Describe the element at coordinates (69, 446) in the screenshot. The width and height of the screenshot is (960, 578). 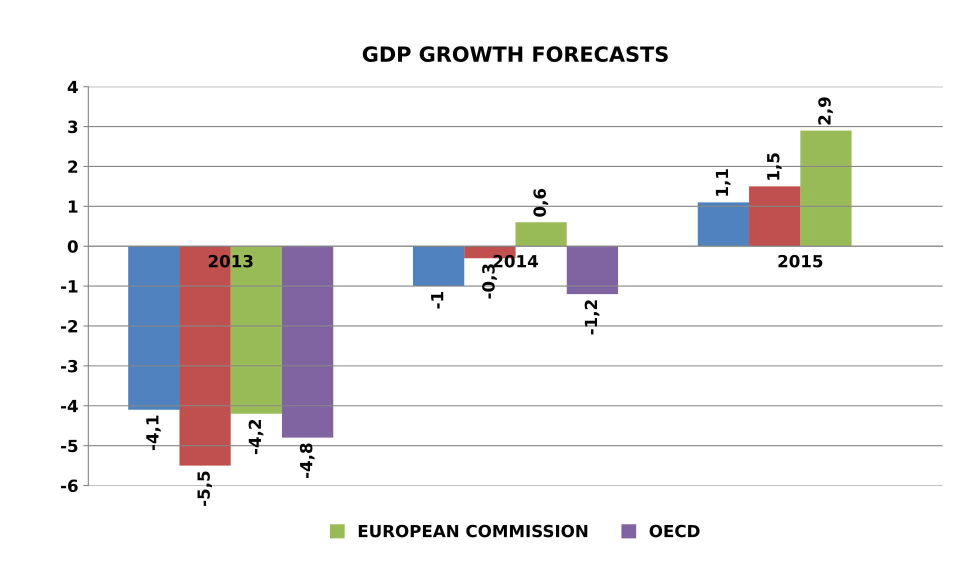
I see `y-tick-label: -5` at that location.